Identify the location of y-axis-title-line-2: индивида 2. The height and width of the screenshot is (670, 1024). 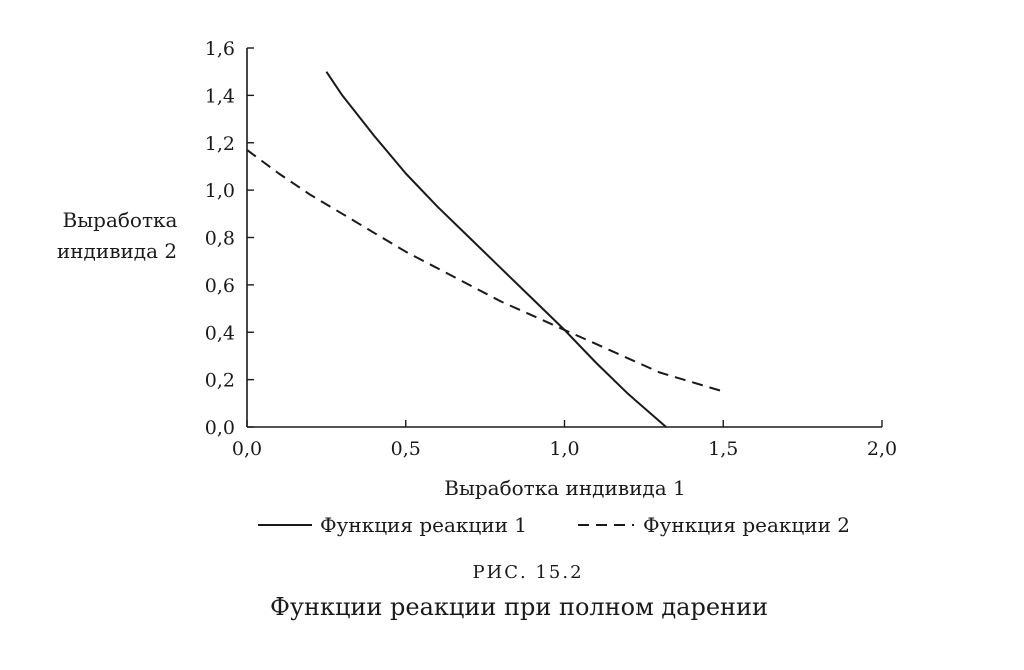
(117, 251).